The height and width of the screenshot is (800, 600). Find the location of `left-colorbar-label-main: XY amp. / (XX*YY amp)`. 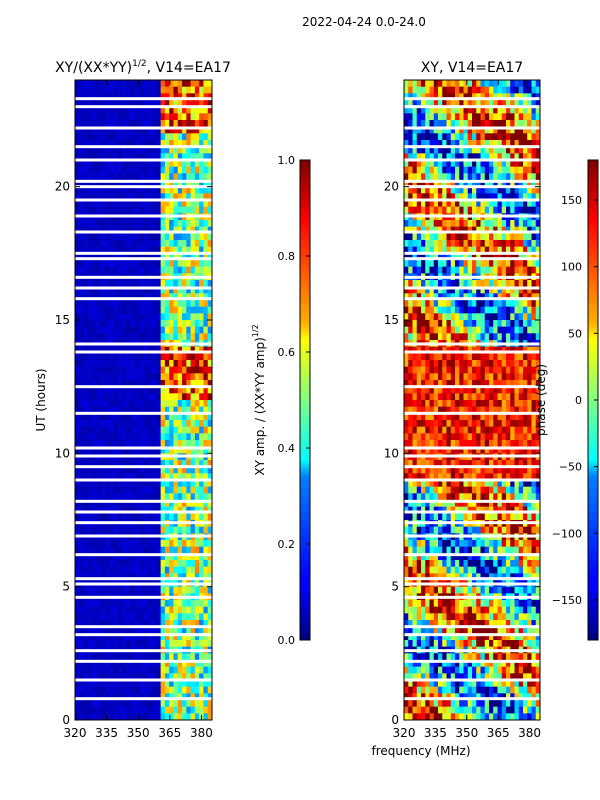

left-colorbar-label-main: XY amp. / (XX*YY amp) is located at coordinates (260, 406).